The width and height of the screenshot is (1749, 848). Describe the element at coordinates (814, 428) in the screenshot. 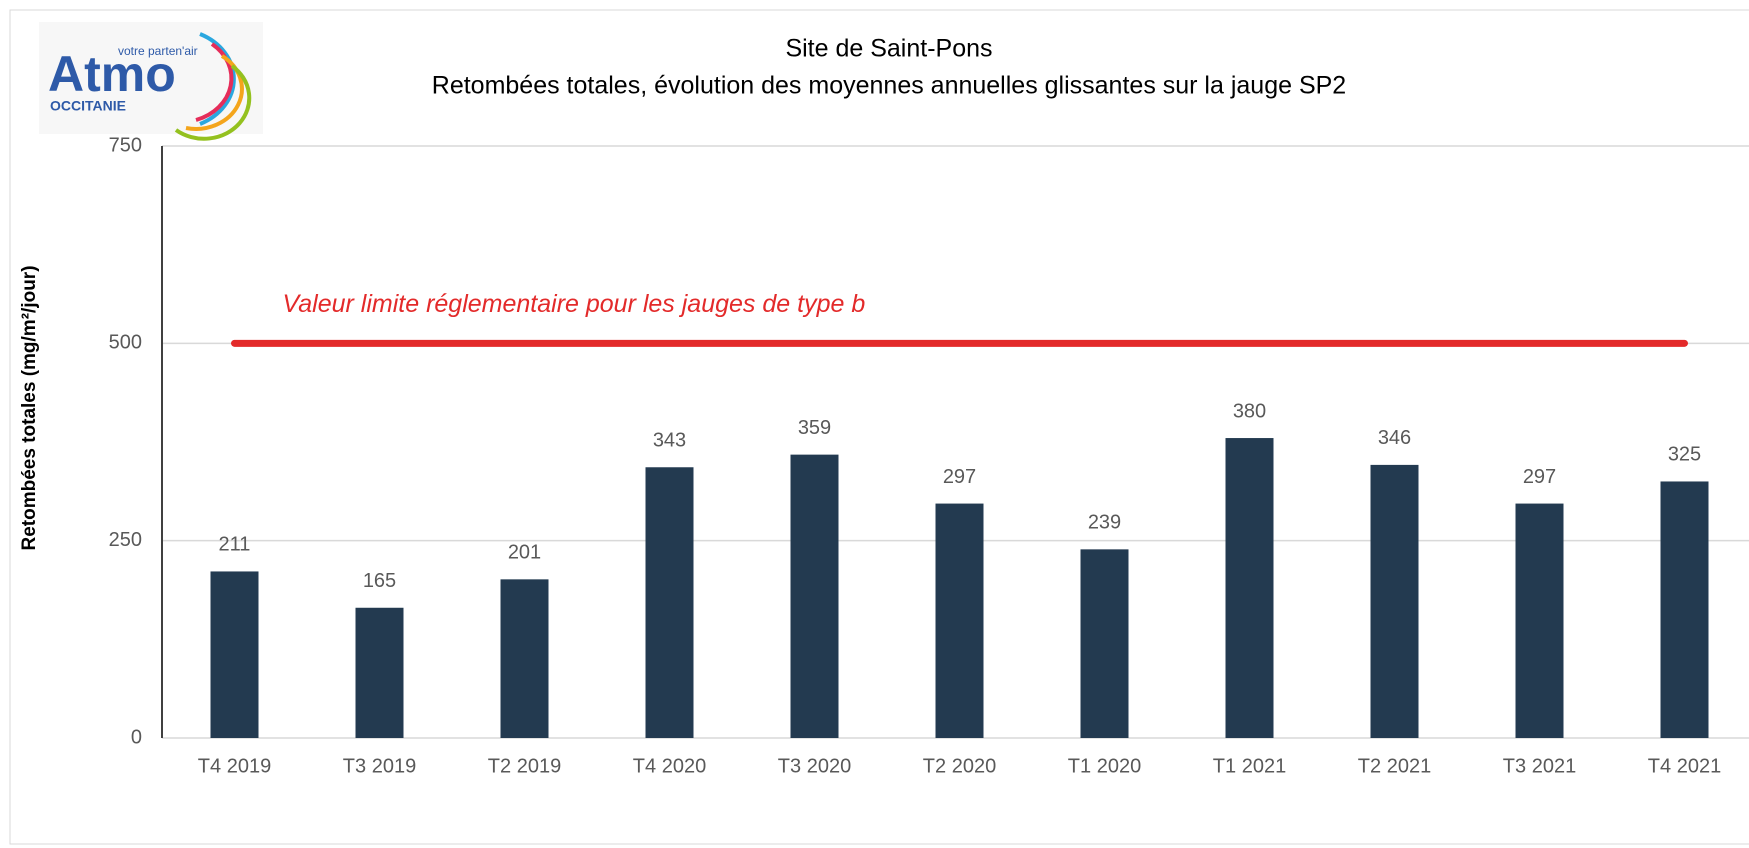

I see `data-label: 359` at that location.